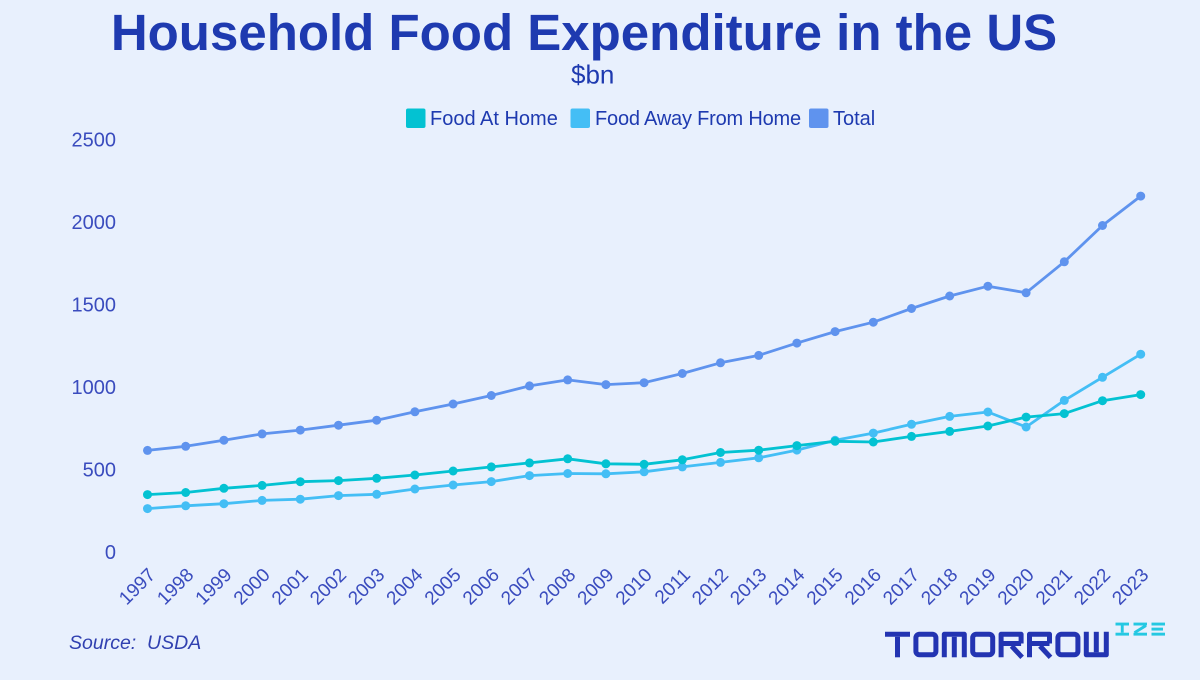 This screenshot has height=680, width=1200. I want to click on svg-text: $bn, so click(592, 75).